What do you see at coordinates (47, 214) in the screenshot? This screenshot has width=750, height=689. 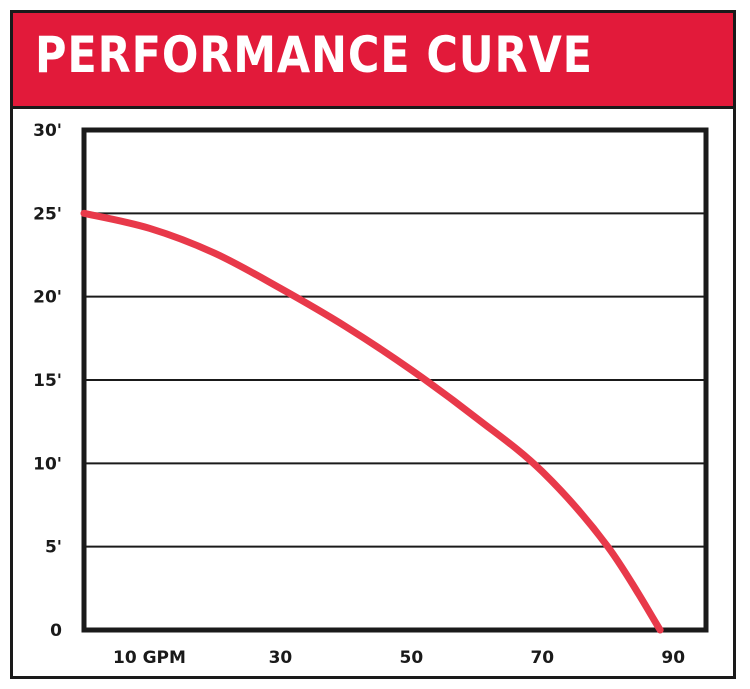 I see `y-tick-label: 25'` at bounding box center [47, 214].